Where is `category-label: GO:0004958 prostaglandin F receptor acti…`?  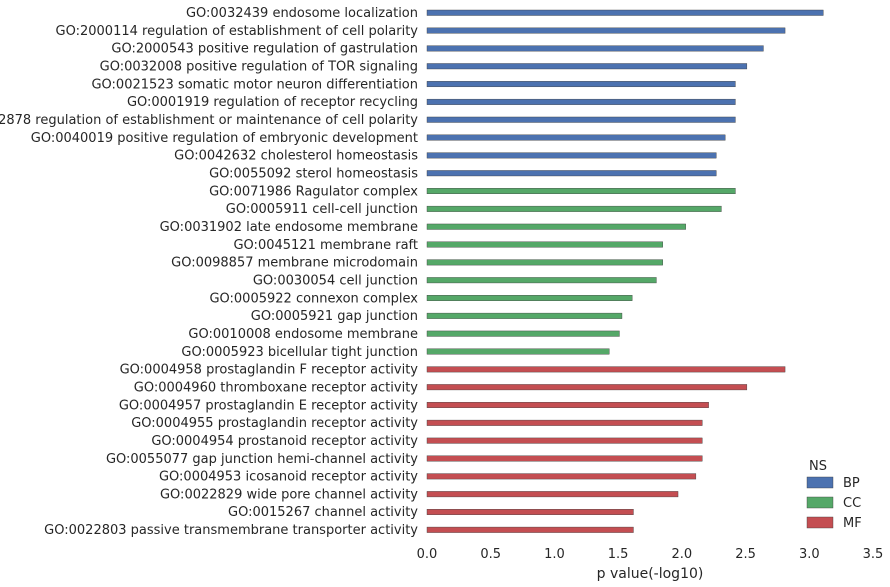 category-label: GO:0004958 prostaglandin F receptor acti… is located at coordinates (269, 370).